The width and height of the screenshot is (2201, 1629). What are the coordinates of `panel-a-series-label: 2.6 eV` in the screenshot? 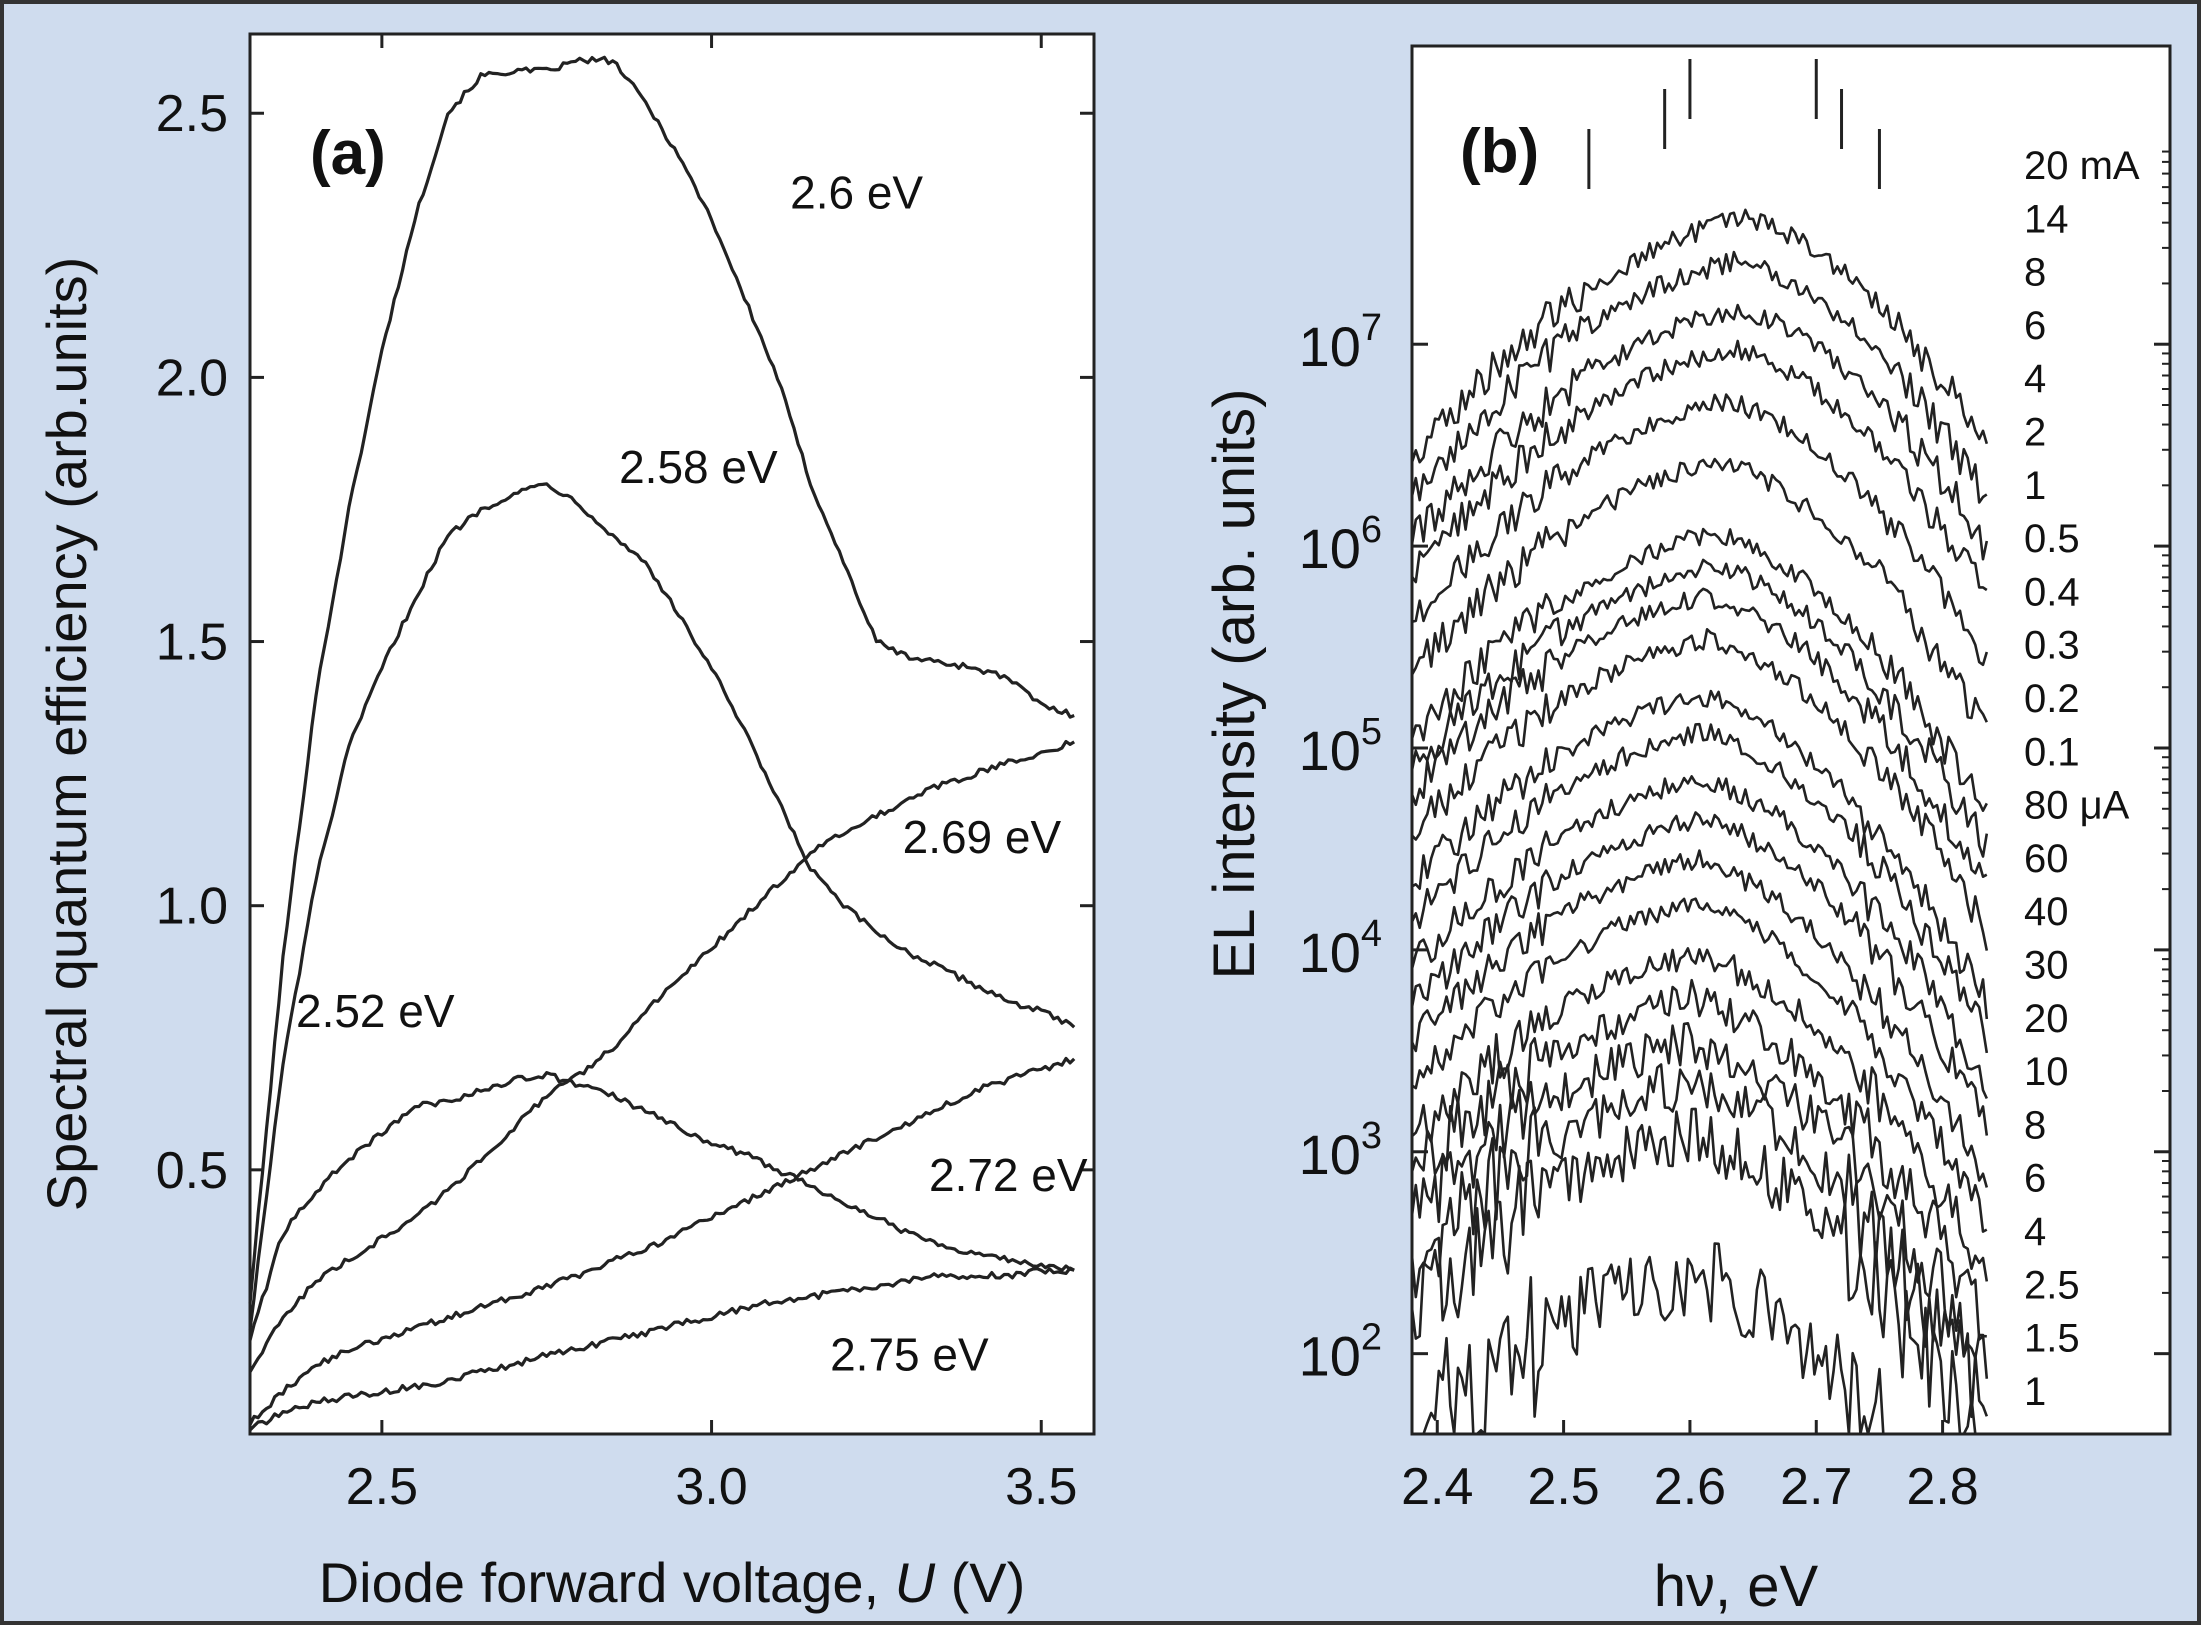 It's located at (856, 192).